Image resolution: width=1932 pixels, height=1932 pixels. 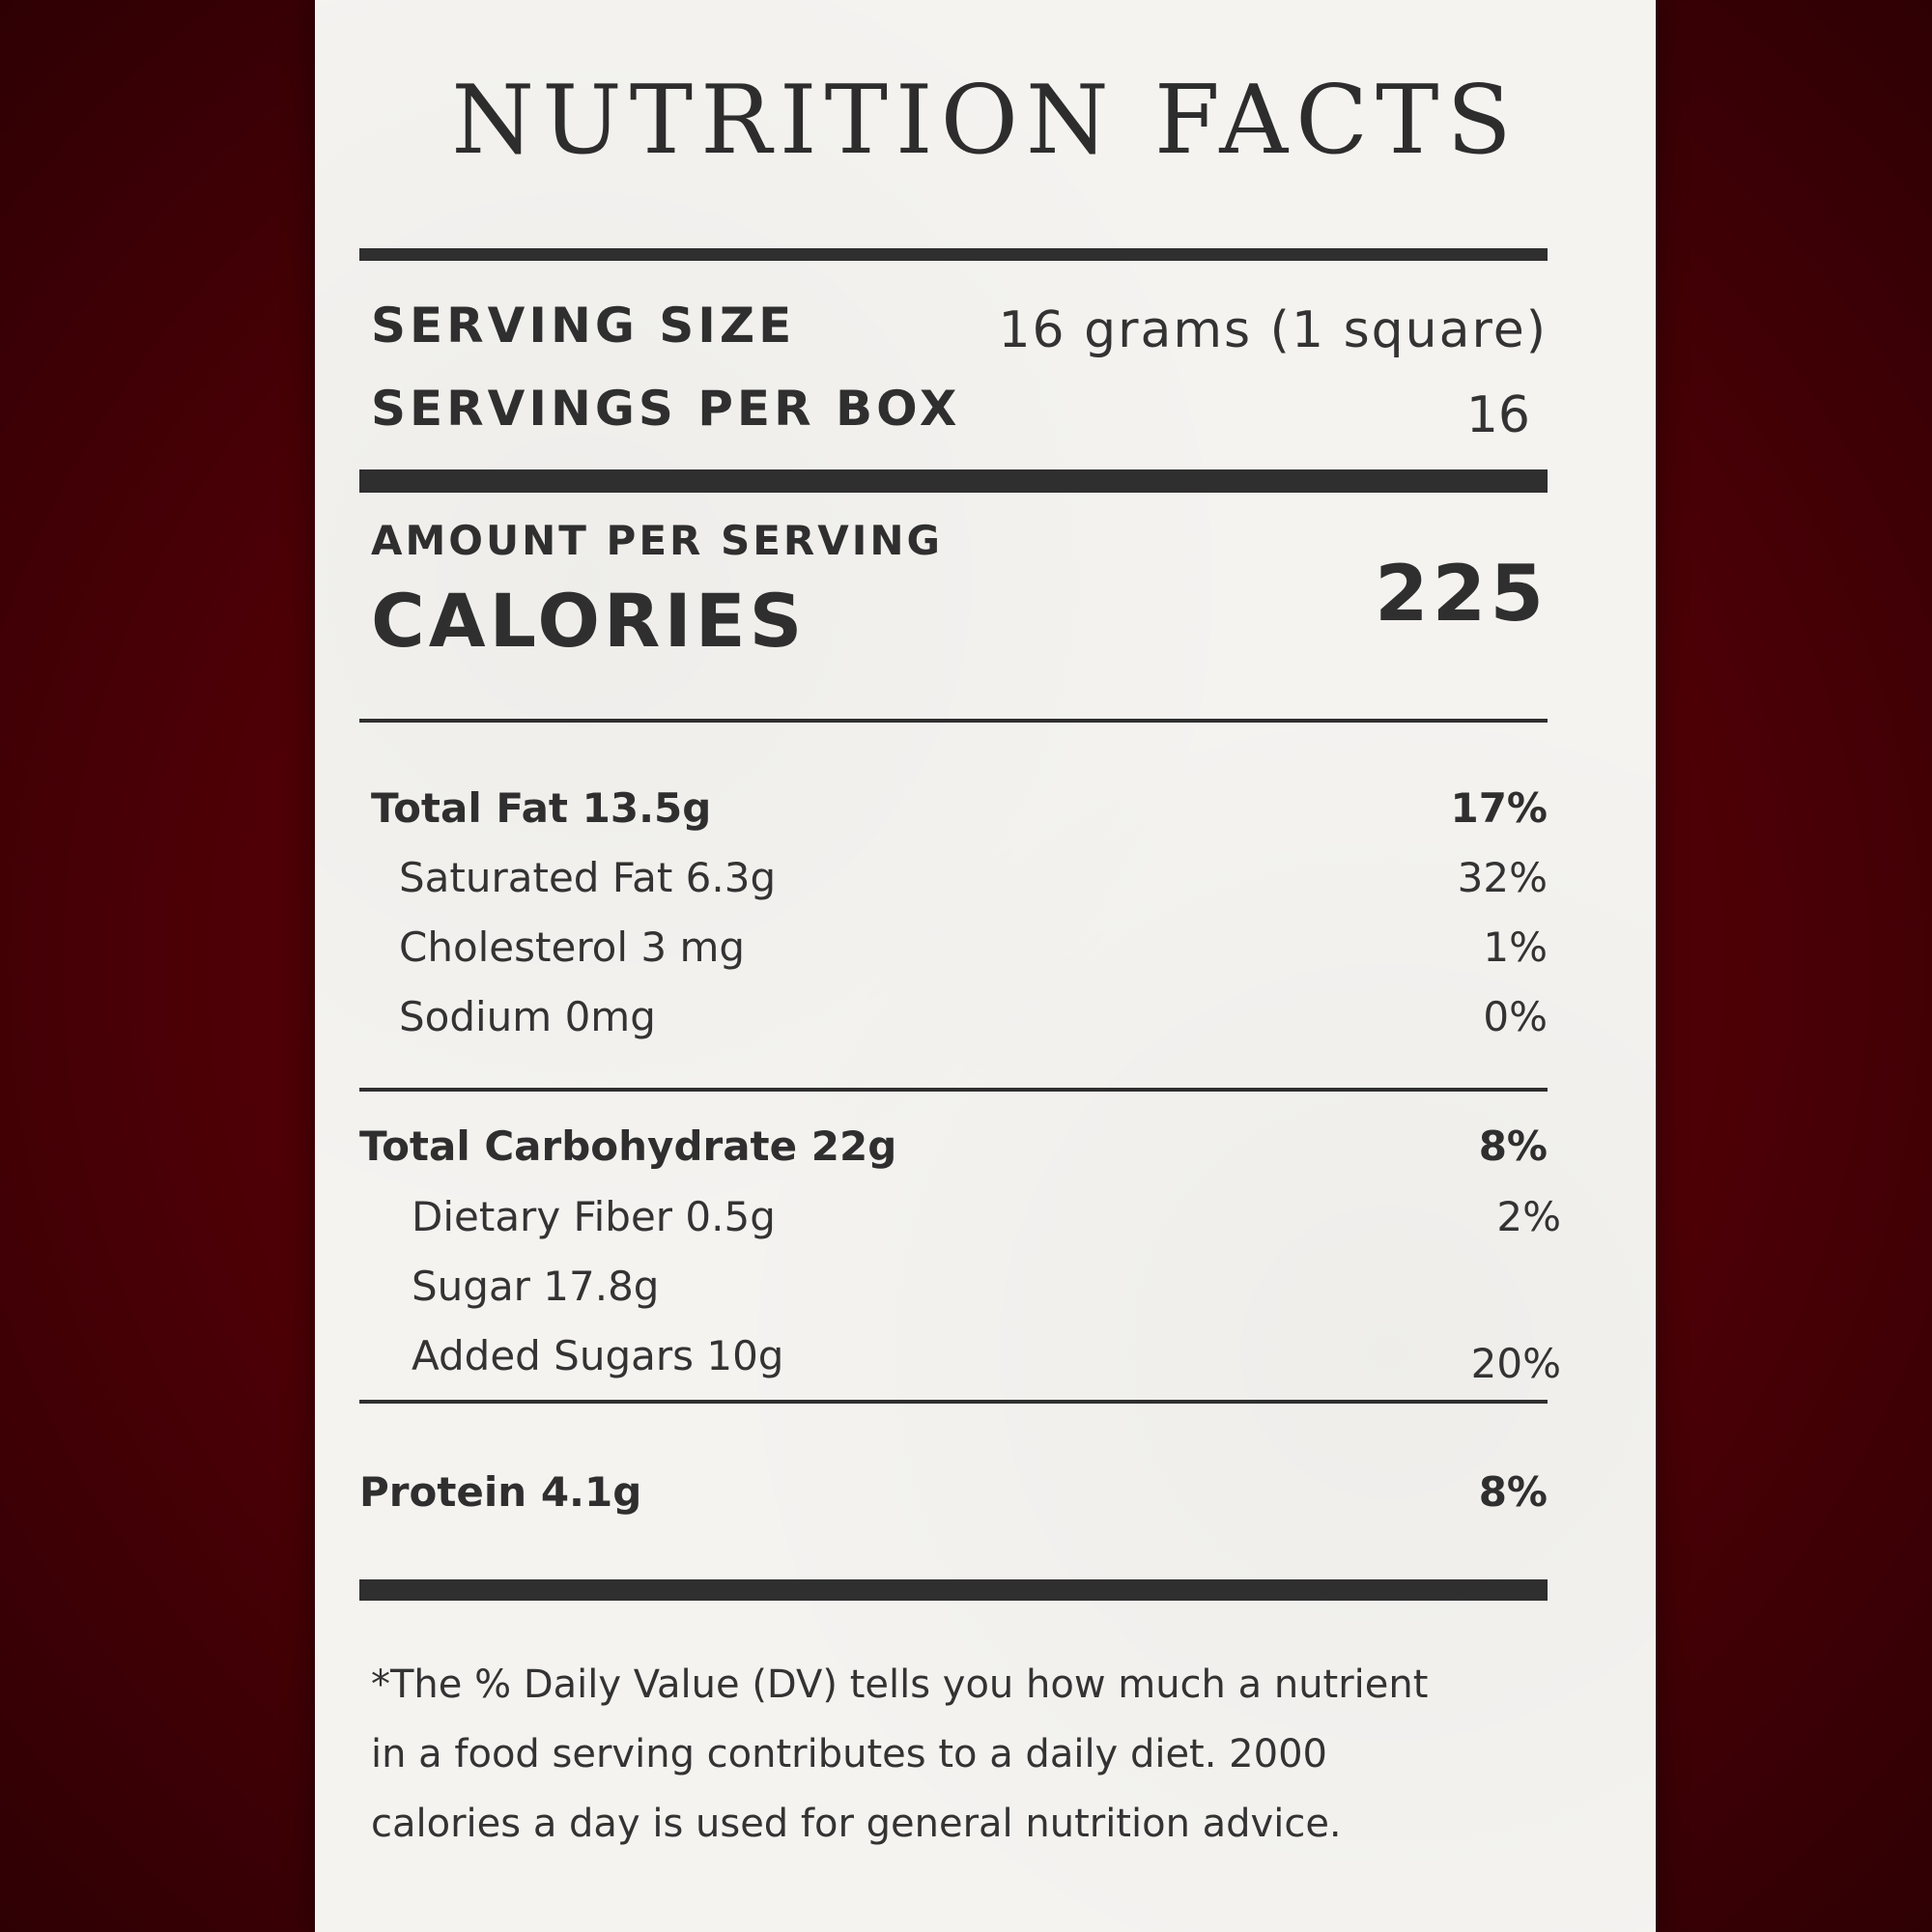 What do you see at coordinates (628, 1146) in the screenshot?
I see `total-carbohydrate-label: Total Carbohydrate 22g` at bounding box center [628, 1146].